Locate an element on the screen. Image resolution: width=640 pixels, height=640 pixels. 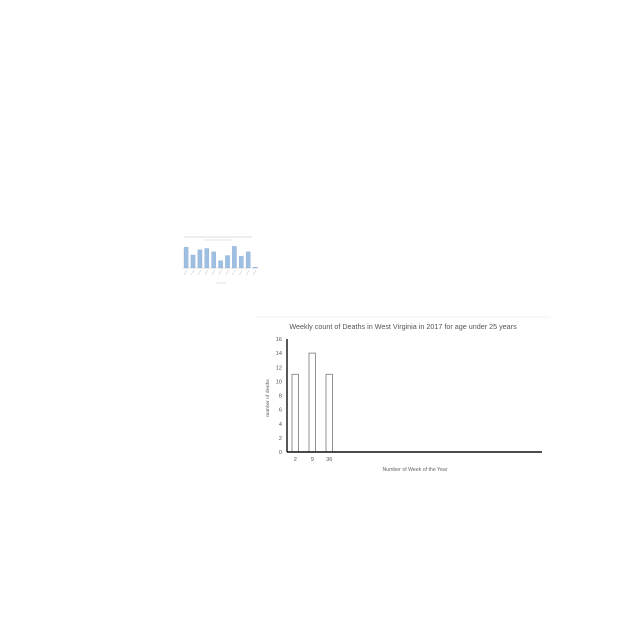
y-tick-label: 12 is located at coordinates (279, 368).